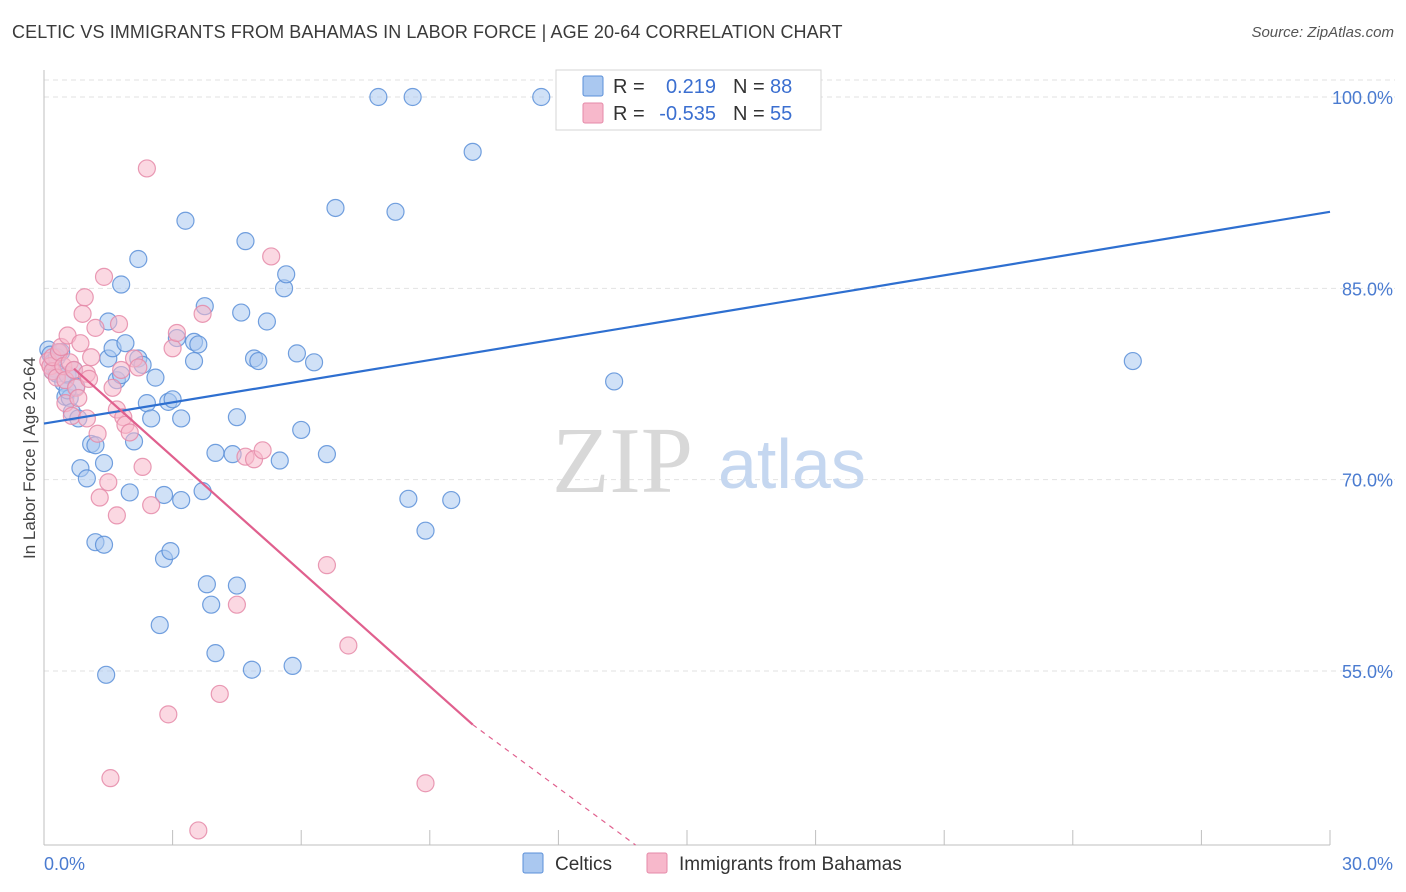 Image resolution: width=1406 pixels, height=892 pixels. I want to click on watermark-zip: ZIP, so click(622, 461).